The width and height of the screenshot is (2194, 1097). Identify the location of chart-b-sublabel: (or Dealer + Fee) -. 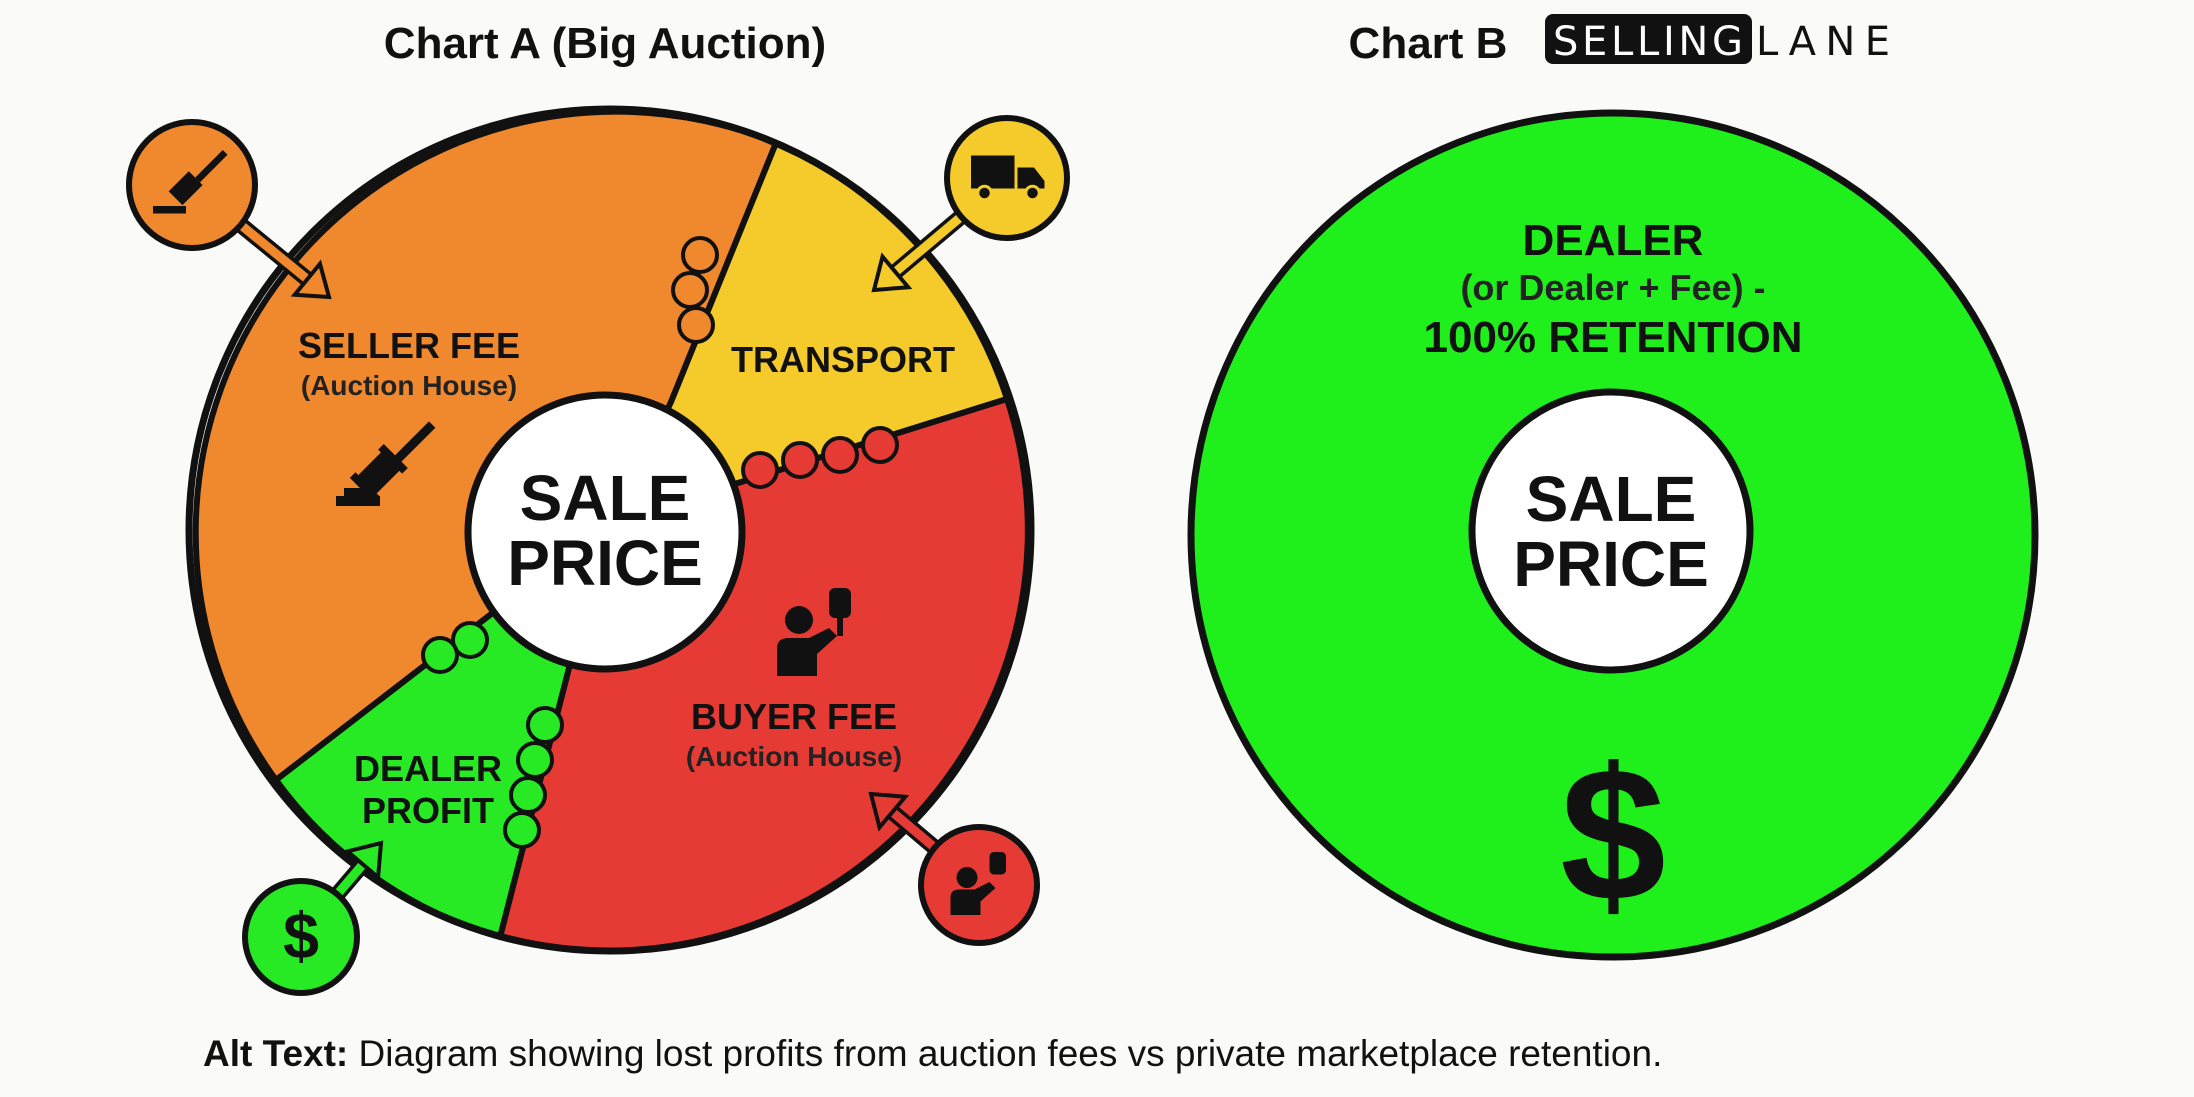
(1612, 287).